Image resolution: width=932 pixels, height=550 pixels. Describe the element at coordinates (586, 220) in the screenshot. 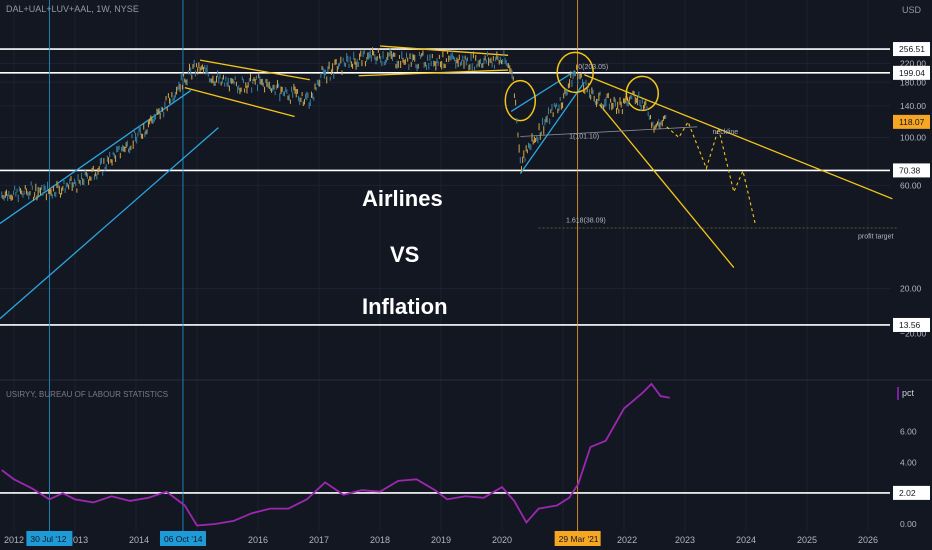

I see `chart-annotation: 1.618(38.09)` at that location.